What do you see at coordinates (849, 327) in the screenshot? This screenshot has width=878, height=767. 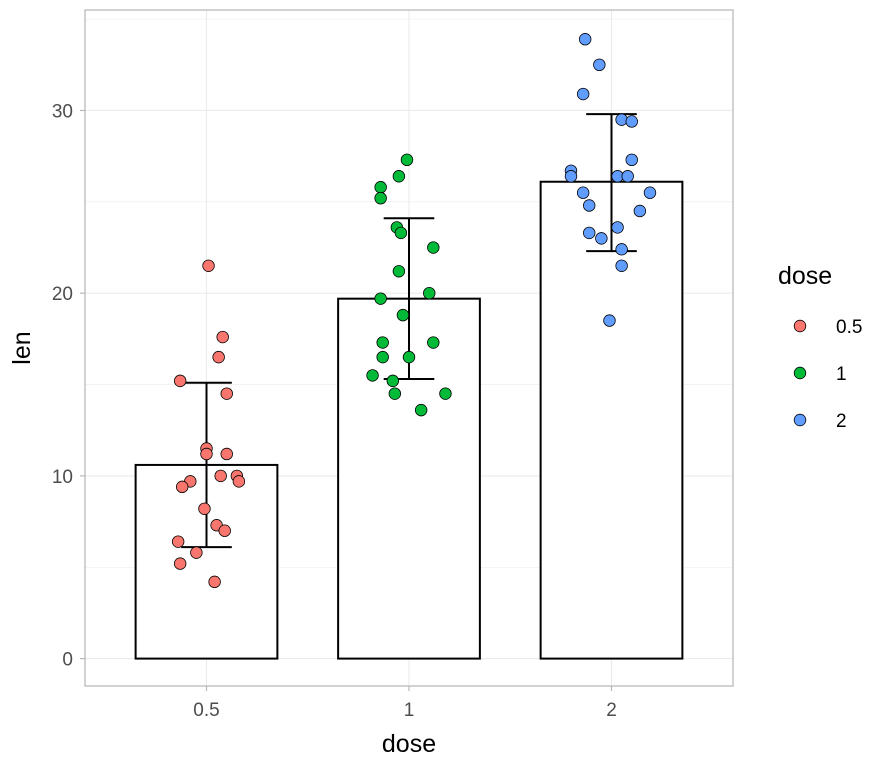 I see `legend-label: 0.5` at bounding box center [849, 327].